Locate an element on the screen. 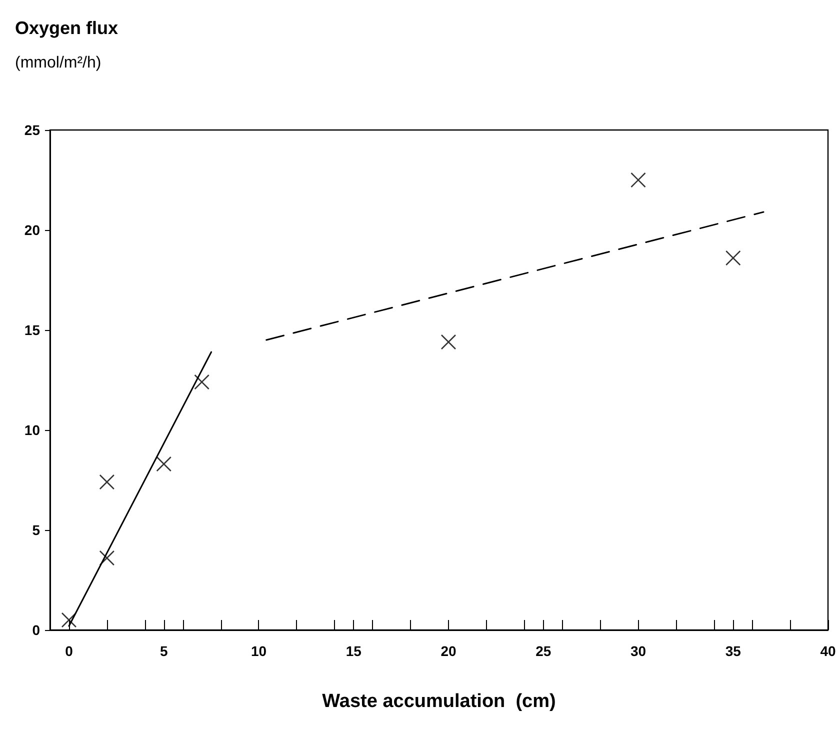  x-tick-label: 40 is located at coordinates (828, 651).